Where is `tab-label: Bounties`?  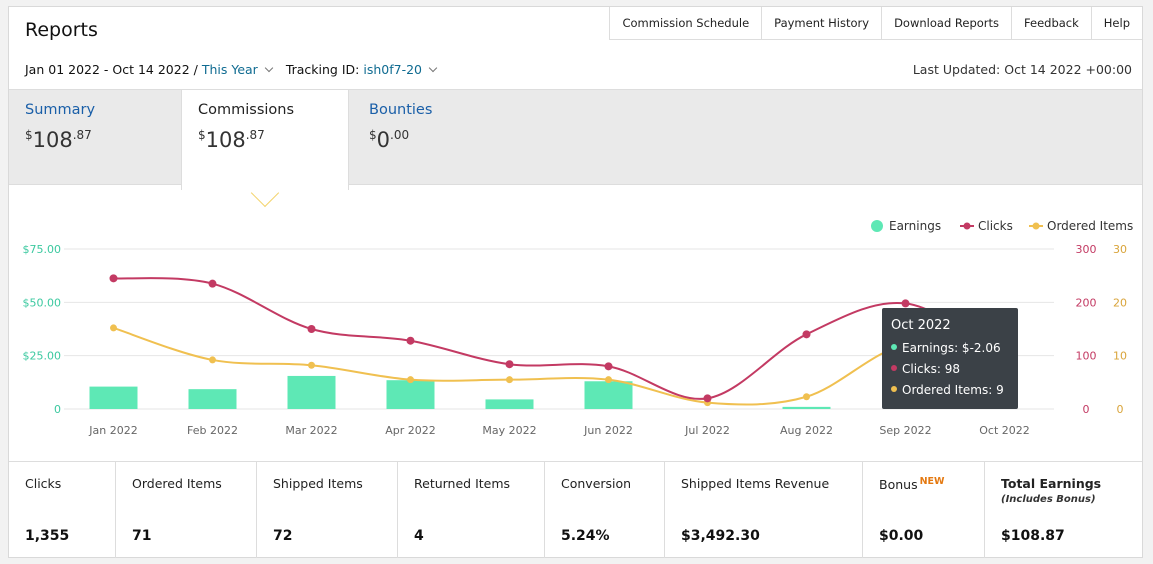
tab-label: Bounties is located at coordinates (401, 110).